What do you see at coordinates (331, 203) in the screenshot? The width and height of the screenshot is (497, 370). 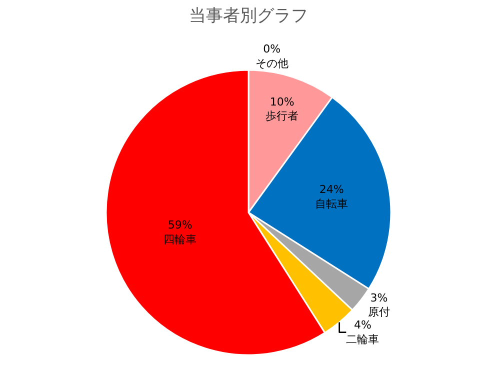 I see `slice-label: 自転車` at bounding box center [331, 203].